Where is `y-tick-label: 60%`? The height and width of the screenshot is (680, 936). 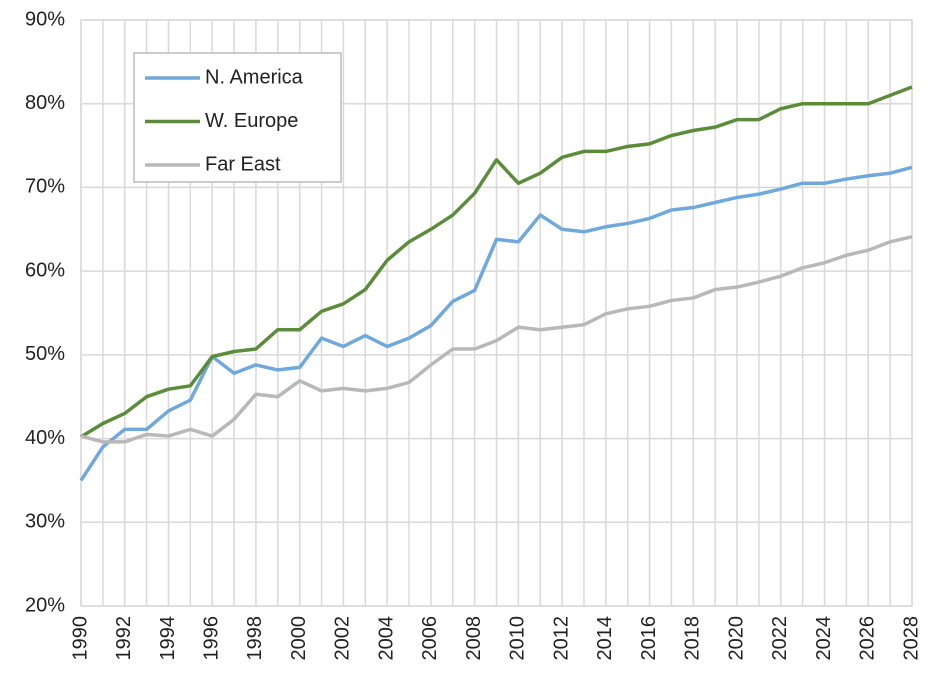
y-tick-label: 60% is located at coordinates (45, 270).